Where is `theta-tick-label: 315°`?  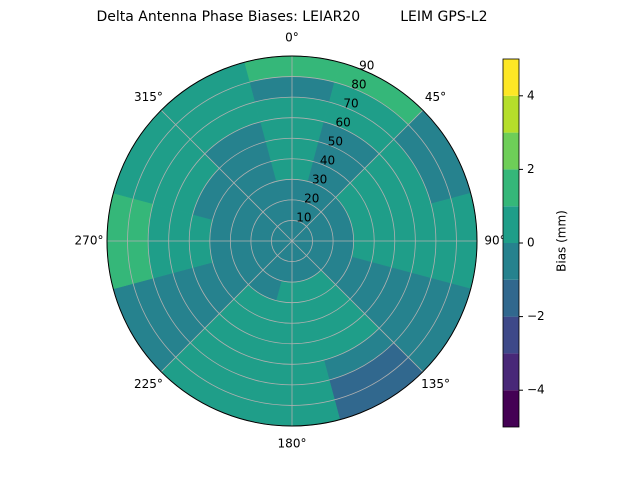
theta-tick-label: 315° is located at coordinates (148, 97).